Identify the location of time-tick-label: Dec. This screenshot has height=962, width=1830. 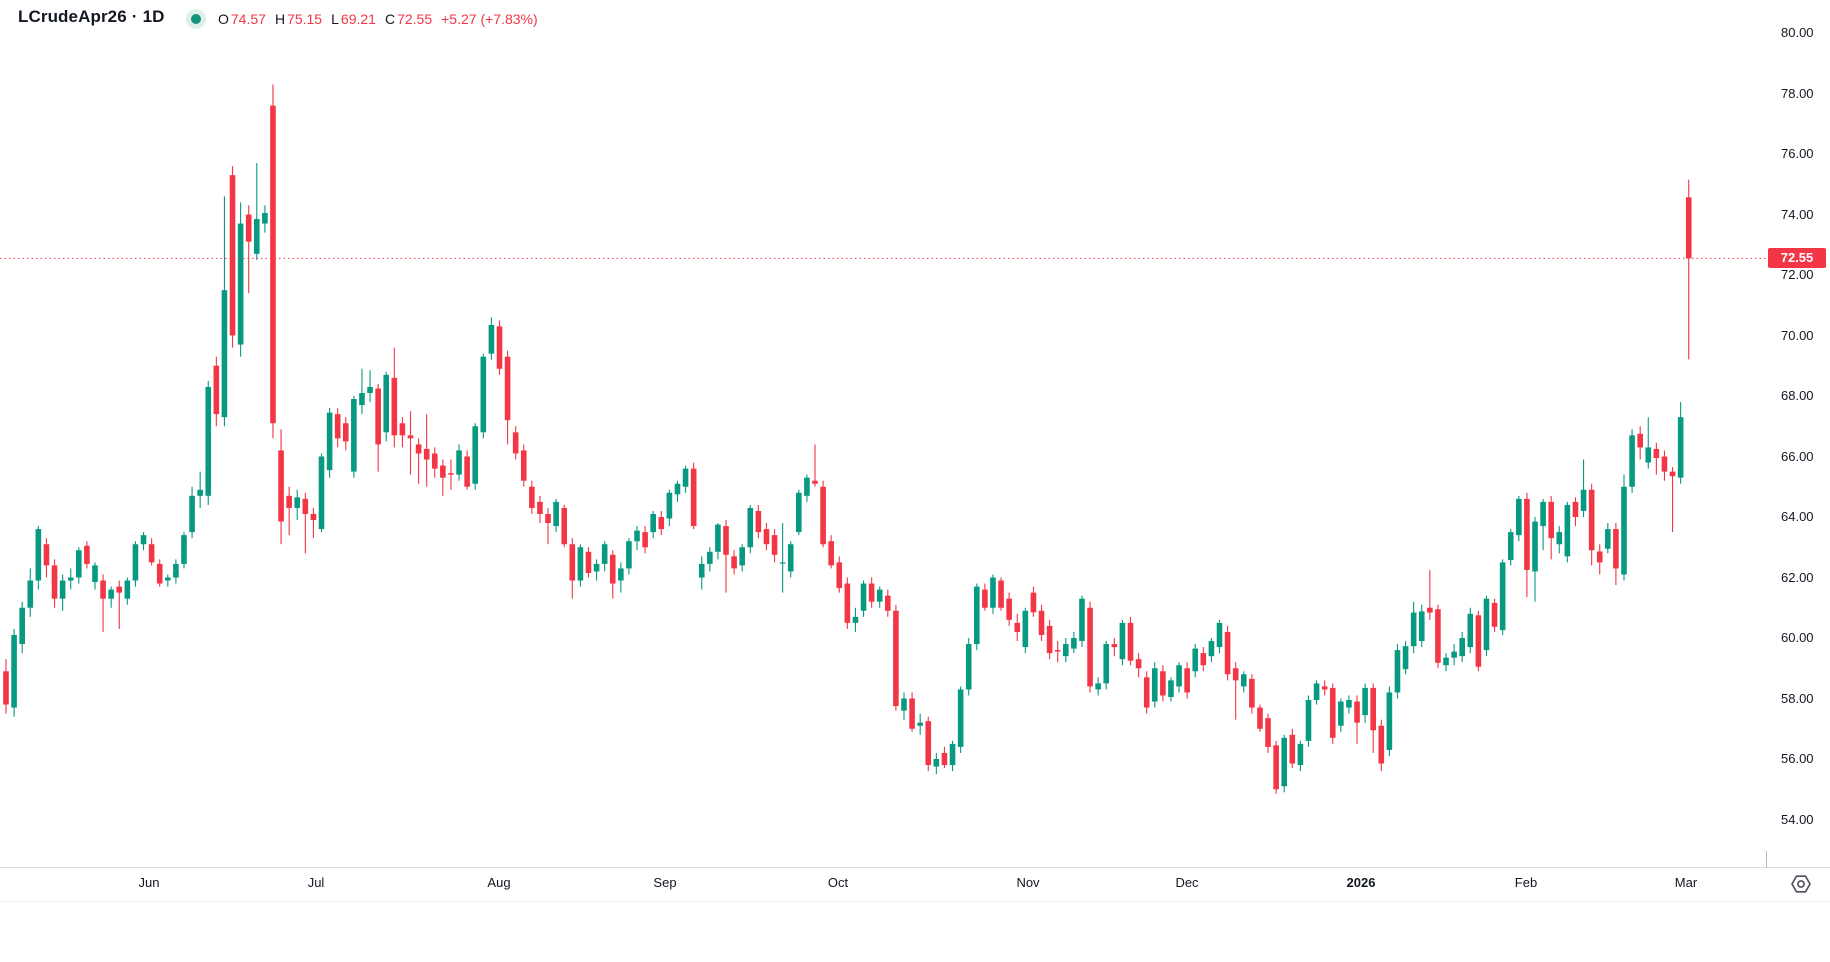
(1187, 882).